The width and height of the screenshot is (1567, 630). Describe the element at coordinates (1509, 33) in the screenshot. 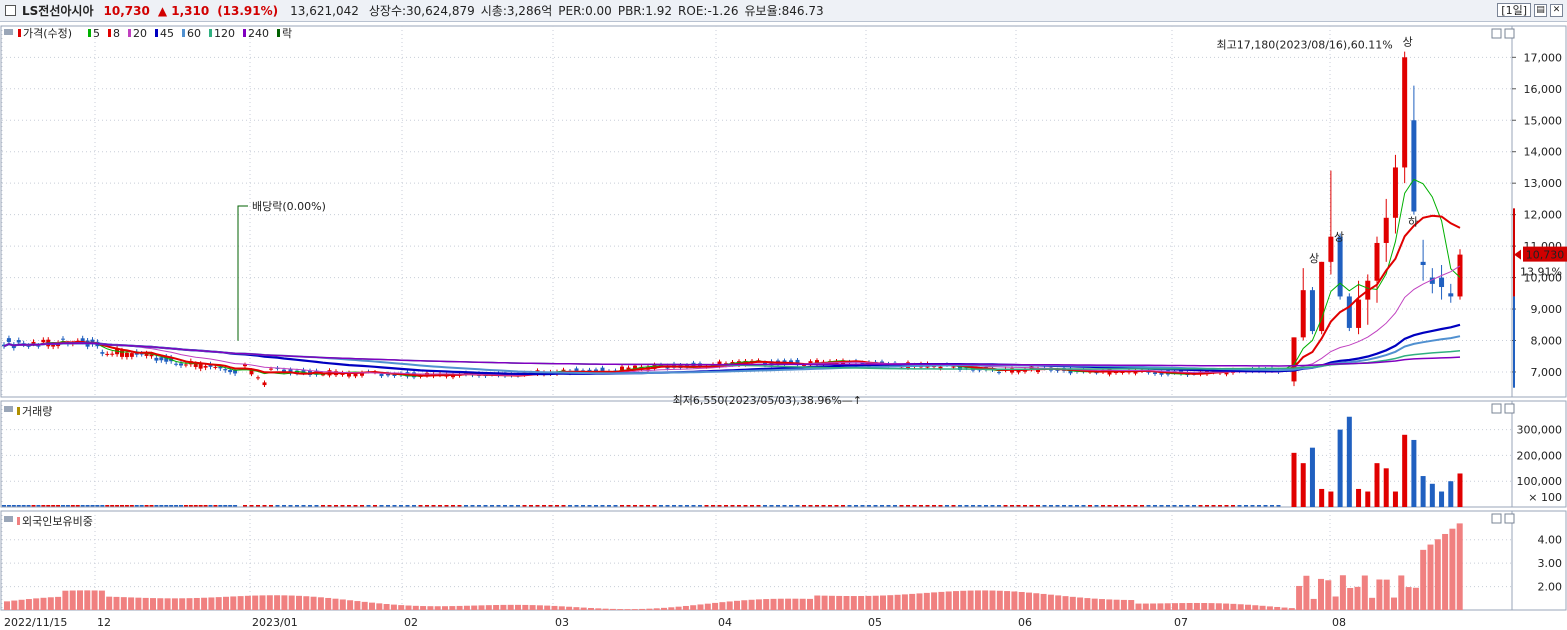

I see `panel-close-icon` at that location.